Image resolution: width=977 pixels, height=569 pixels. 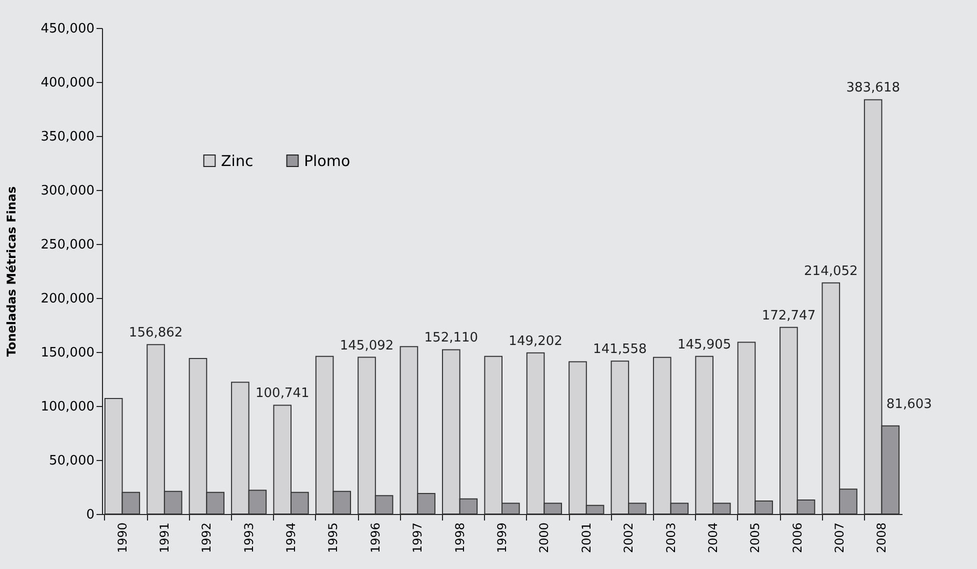 I want to click on x-tick-label: 1997, so click(x=417, y=538).